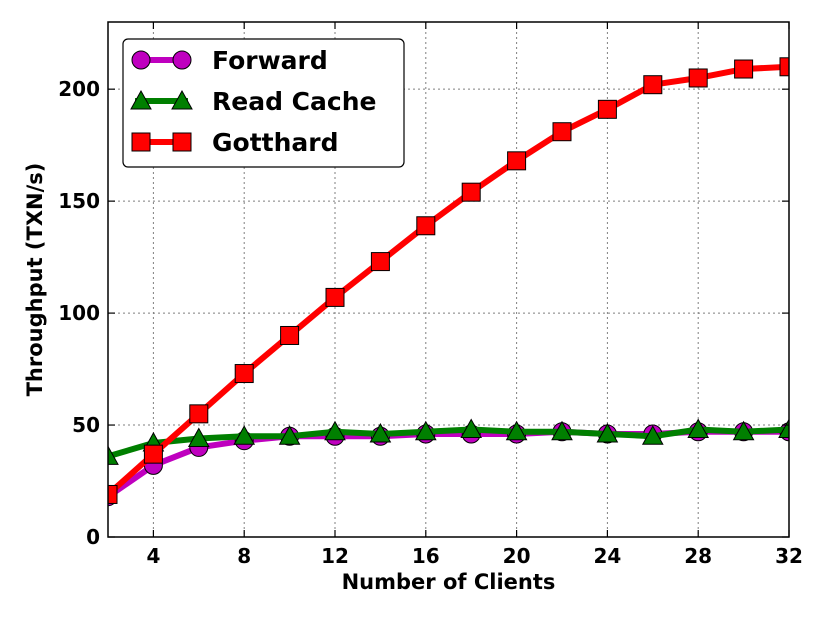 Image resolution: width=830 pixels, height=623 pixels. I want to click on legend-item-gotthard: Gotthard, so click(235, 142).